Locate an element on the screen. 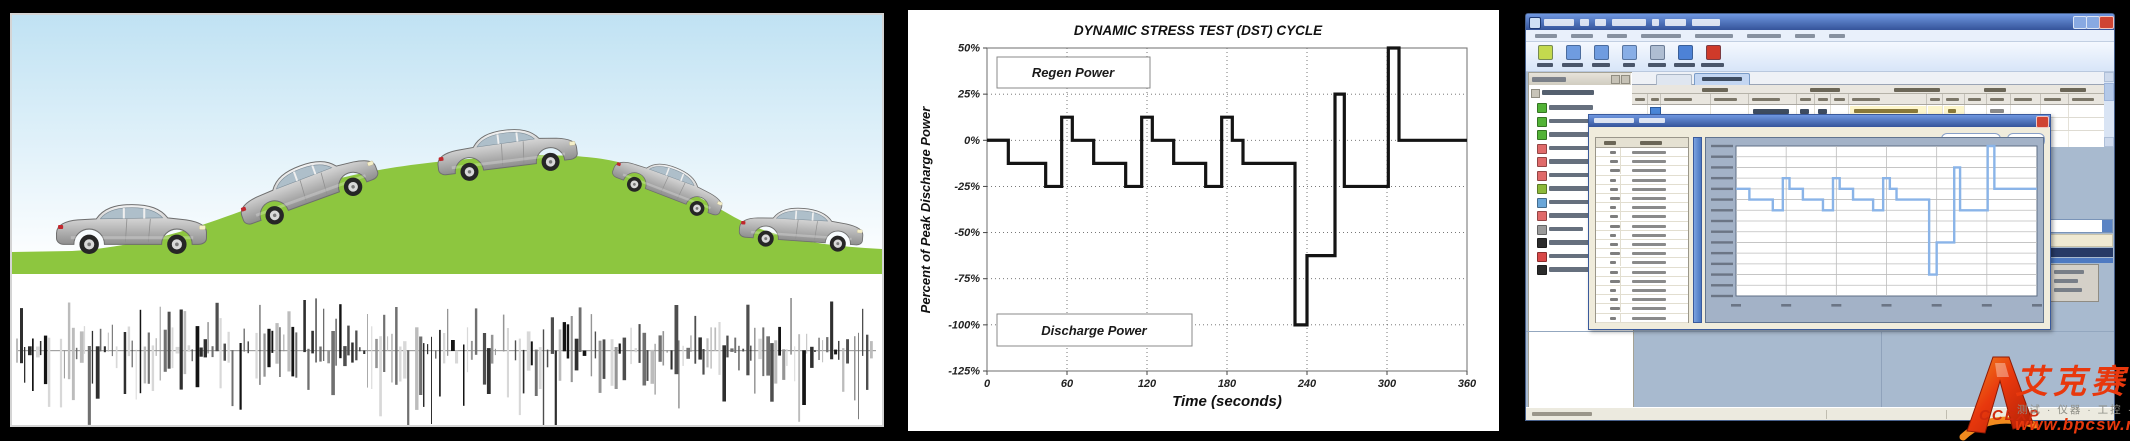  close-panel-icon is located at coordinates (1625, 79).